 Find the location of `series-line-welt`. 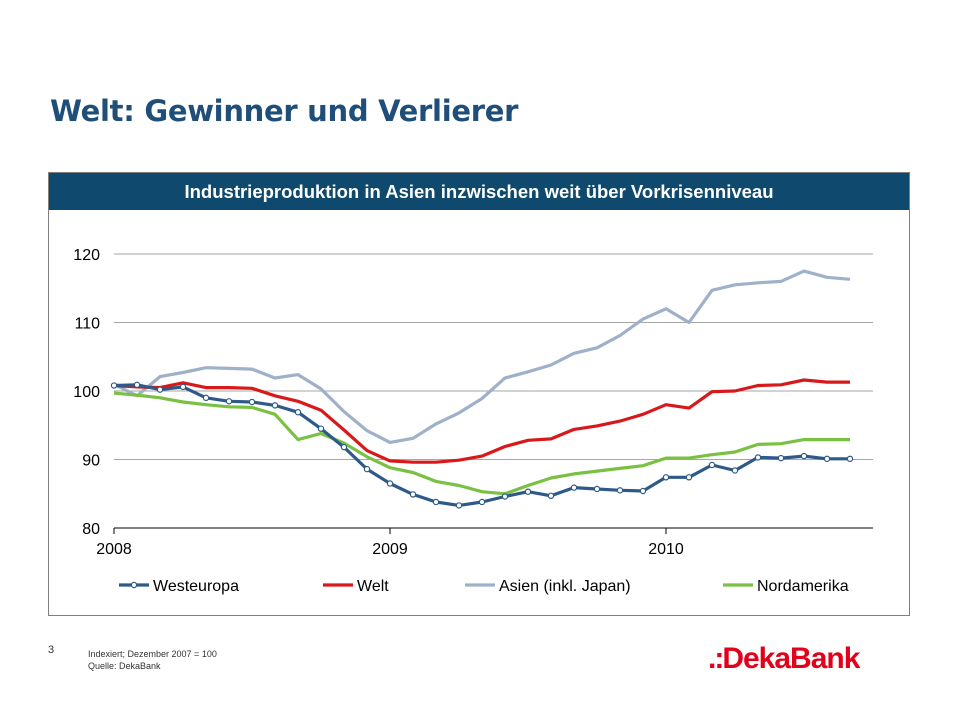

series-line-welt is located at coordinates (481, 421).